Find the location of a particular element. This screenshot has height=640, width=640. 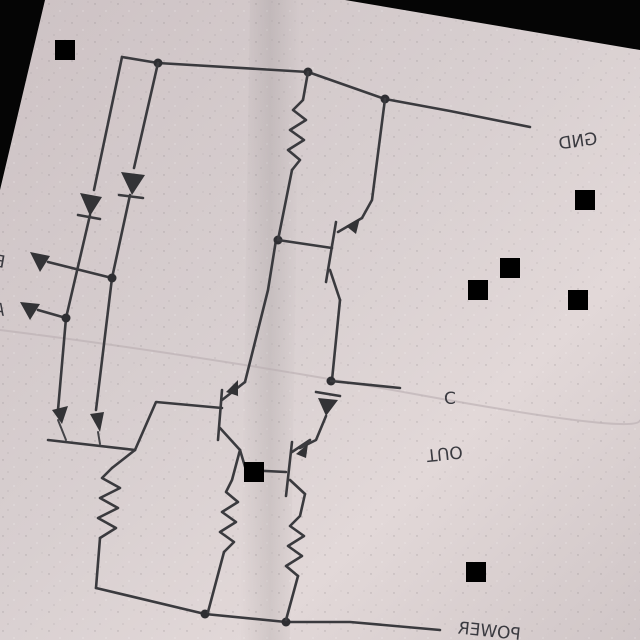

transistor-upper is located at coordinates (344, 259).